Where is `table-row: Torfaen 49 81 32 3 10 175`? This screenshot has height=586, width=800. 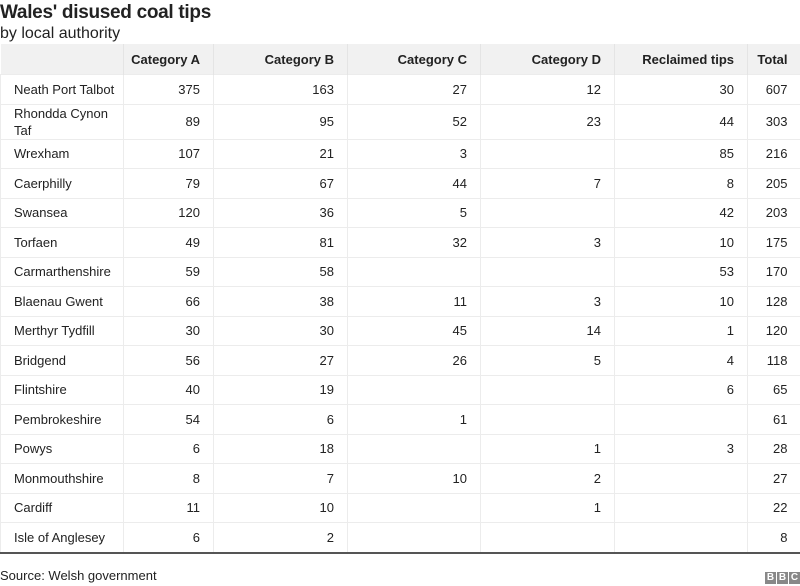 table-row: Torfaen 49 81 32 3 10 175 is located at coordinates (400, 242).